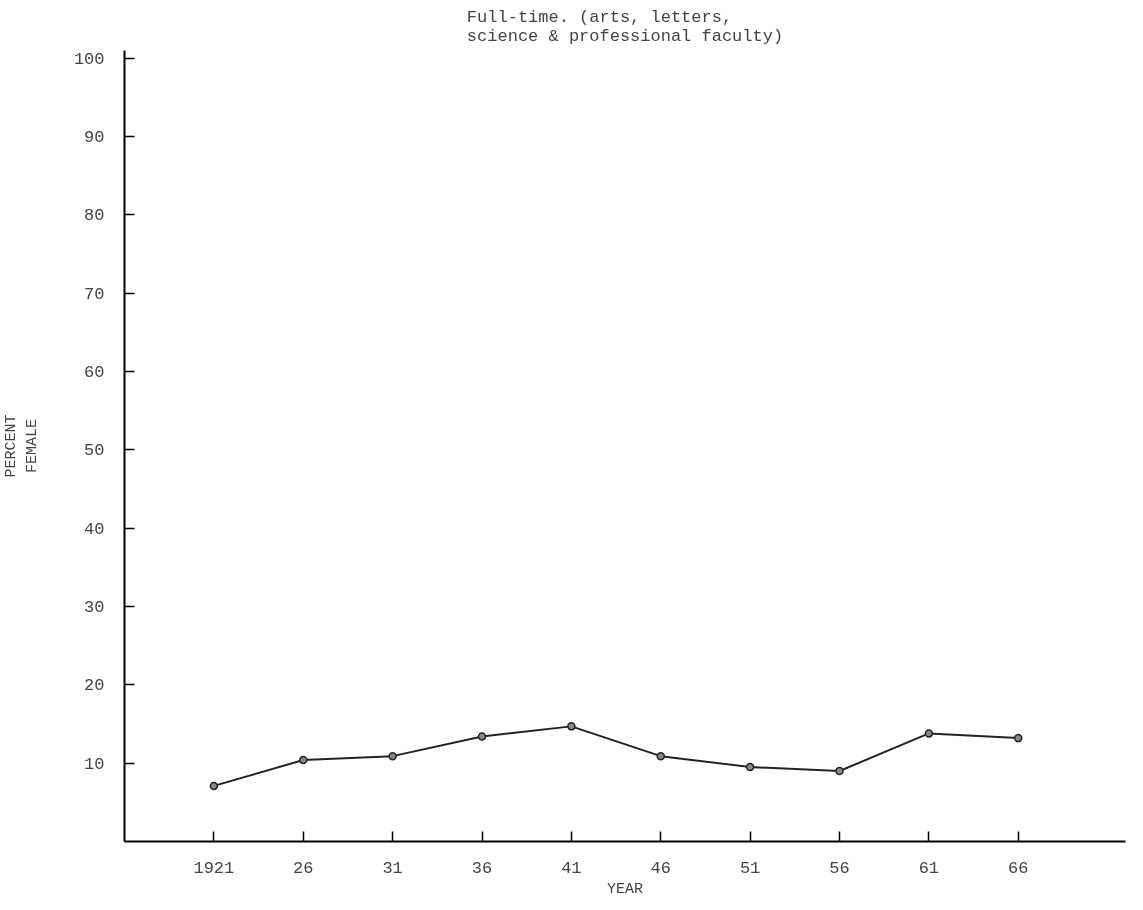  I want to click on y-tick-label: 40, so click(94, 529).